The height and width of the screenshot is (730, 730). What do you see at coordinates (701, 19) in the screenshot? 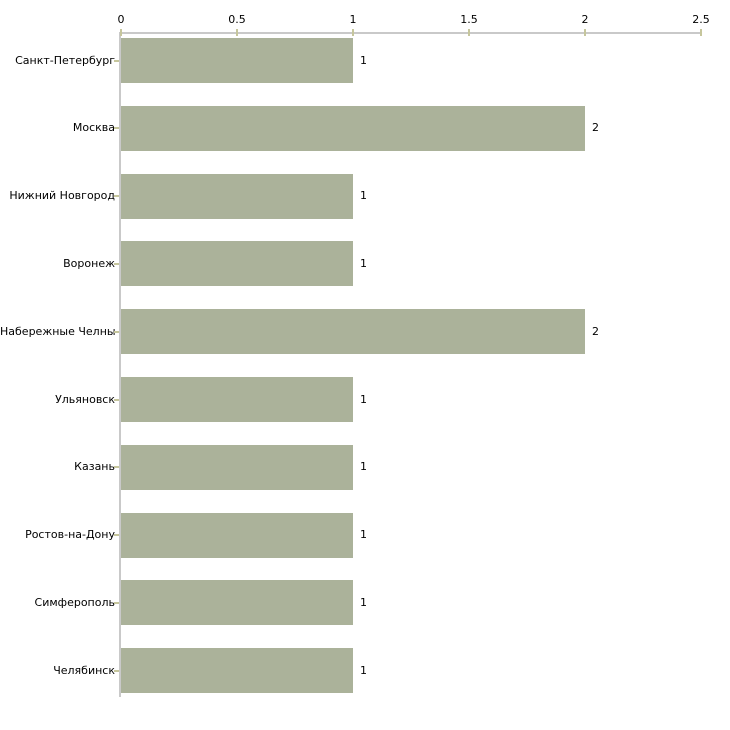
I see `x-tick-label: 2.5` at bounding box center [701, 19].